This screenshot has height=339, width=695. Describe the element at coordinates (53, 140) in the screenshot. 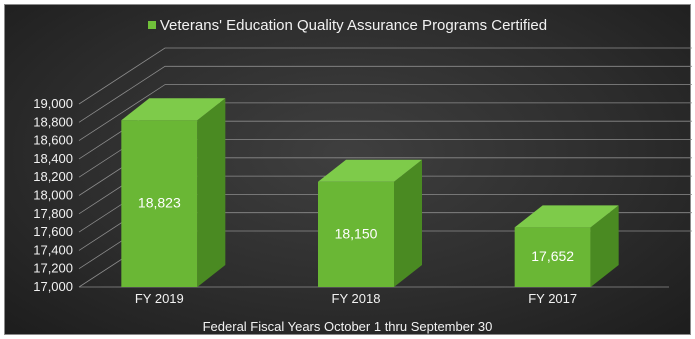

I see `y-tick-label: 18,600` at that location.